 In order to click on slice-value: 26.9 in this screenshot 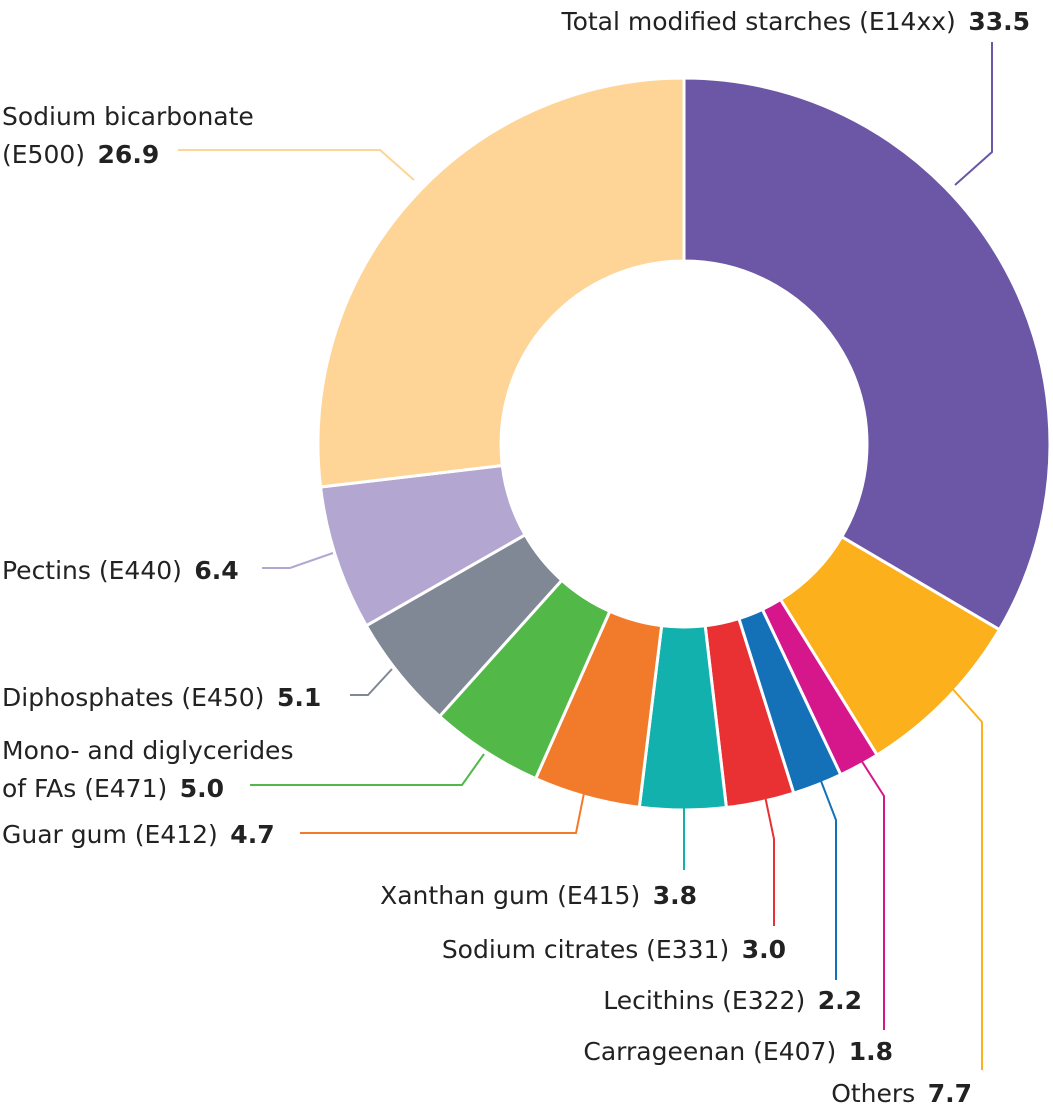, I will do `click(122, 154)`.